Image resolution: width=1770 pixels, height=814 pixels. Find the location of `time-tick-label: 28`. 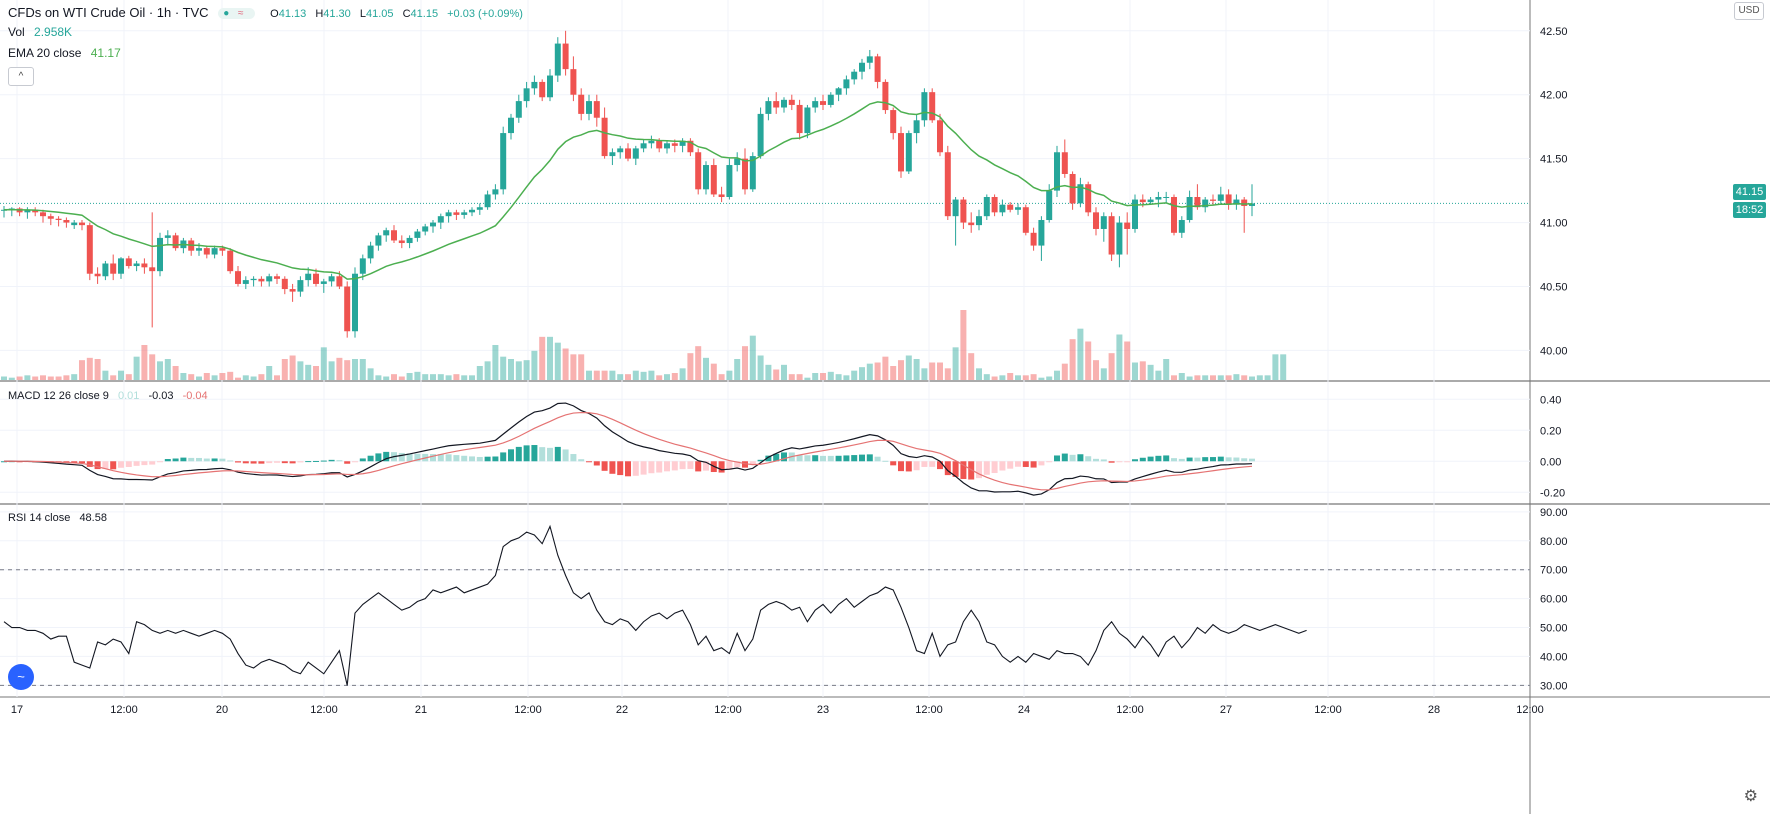

time-tick-label: 28 is located at coordinates (1434, 710).